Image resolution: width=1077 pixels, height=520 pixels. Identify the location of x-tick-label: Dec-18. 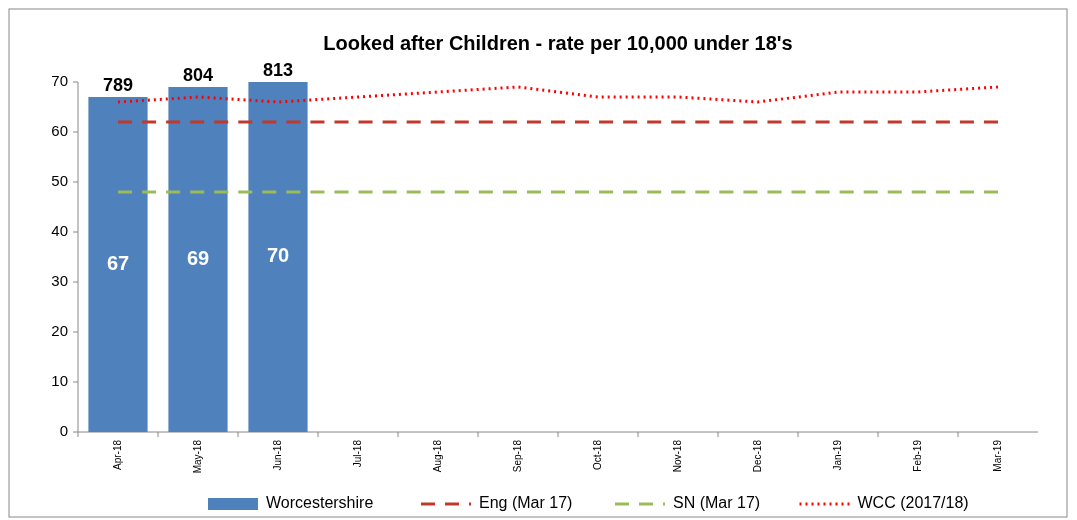
(757, 456).